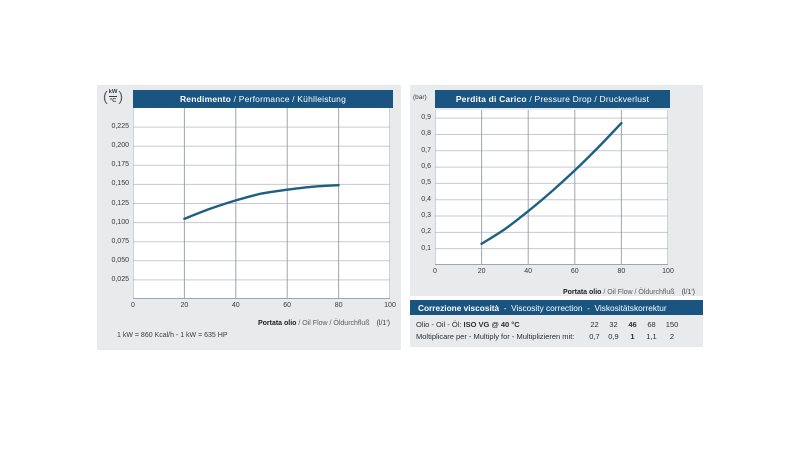 The image size is (800, 450). I want to click on unit-fraction: kW °C, so click(113, 96).